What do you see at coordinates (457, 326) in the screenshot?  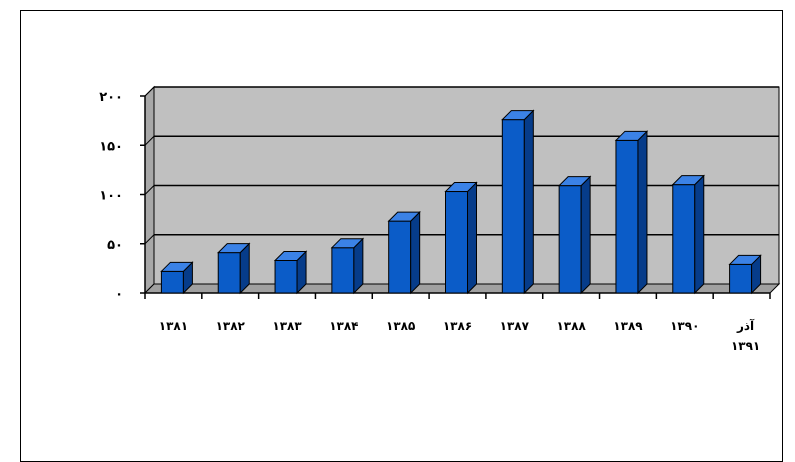 I see `x-tick-label: ۱۳۸۶` at bounding box center [457, 326].